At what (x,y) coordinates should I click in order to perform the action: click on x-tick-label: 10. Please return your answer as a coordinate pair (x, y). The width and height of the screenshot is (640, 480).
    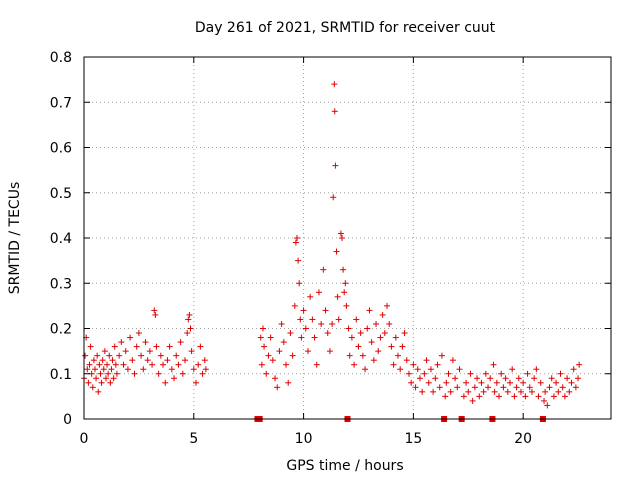
    Looking at the image, I should click on (304, 439).